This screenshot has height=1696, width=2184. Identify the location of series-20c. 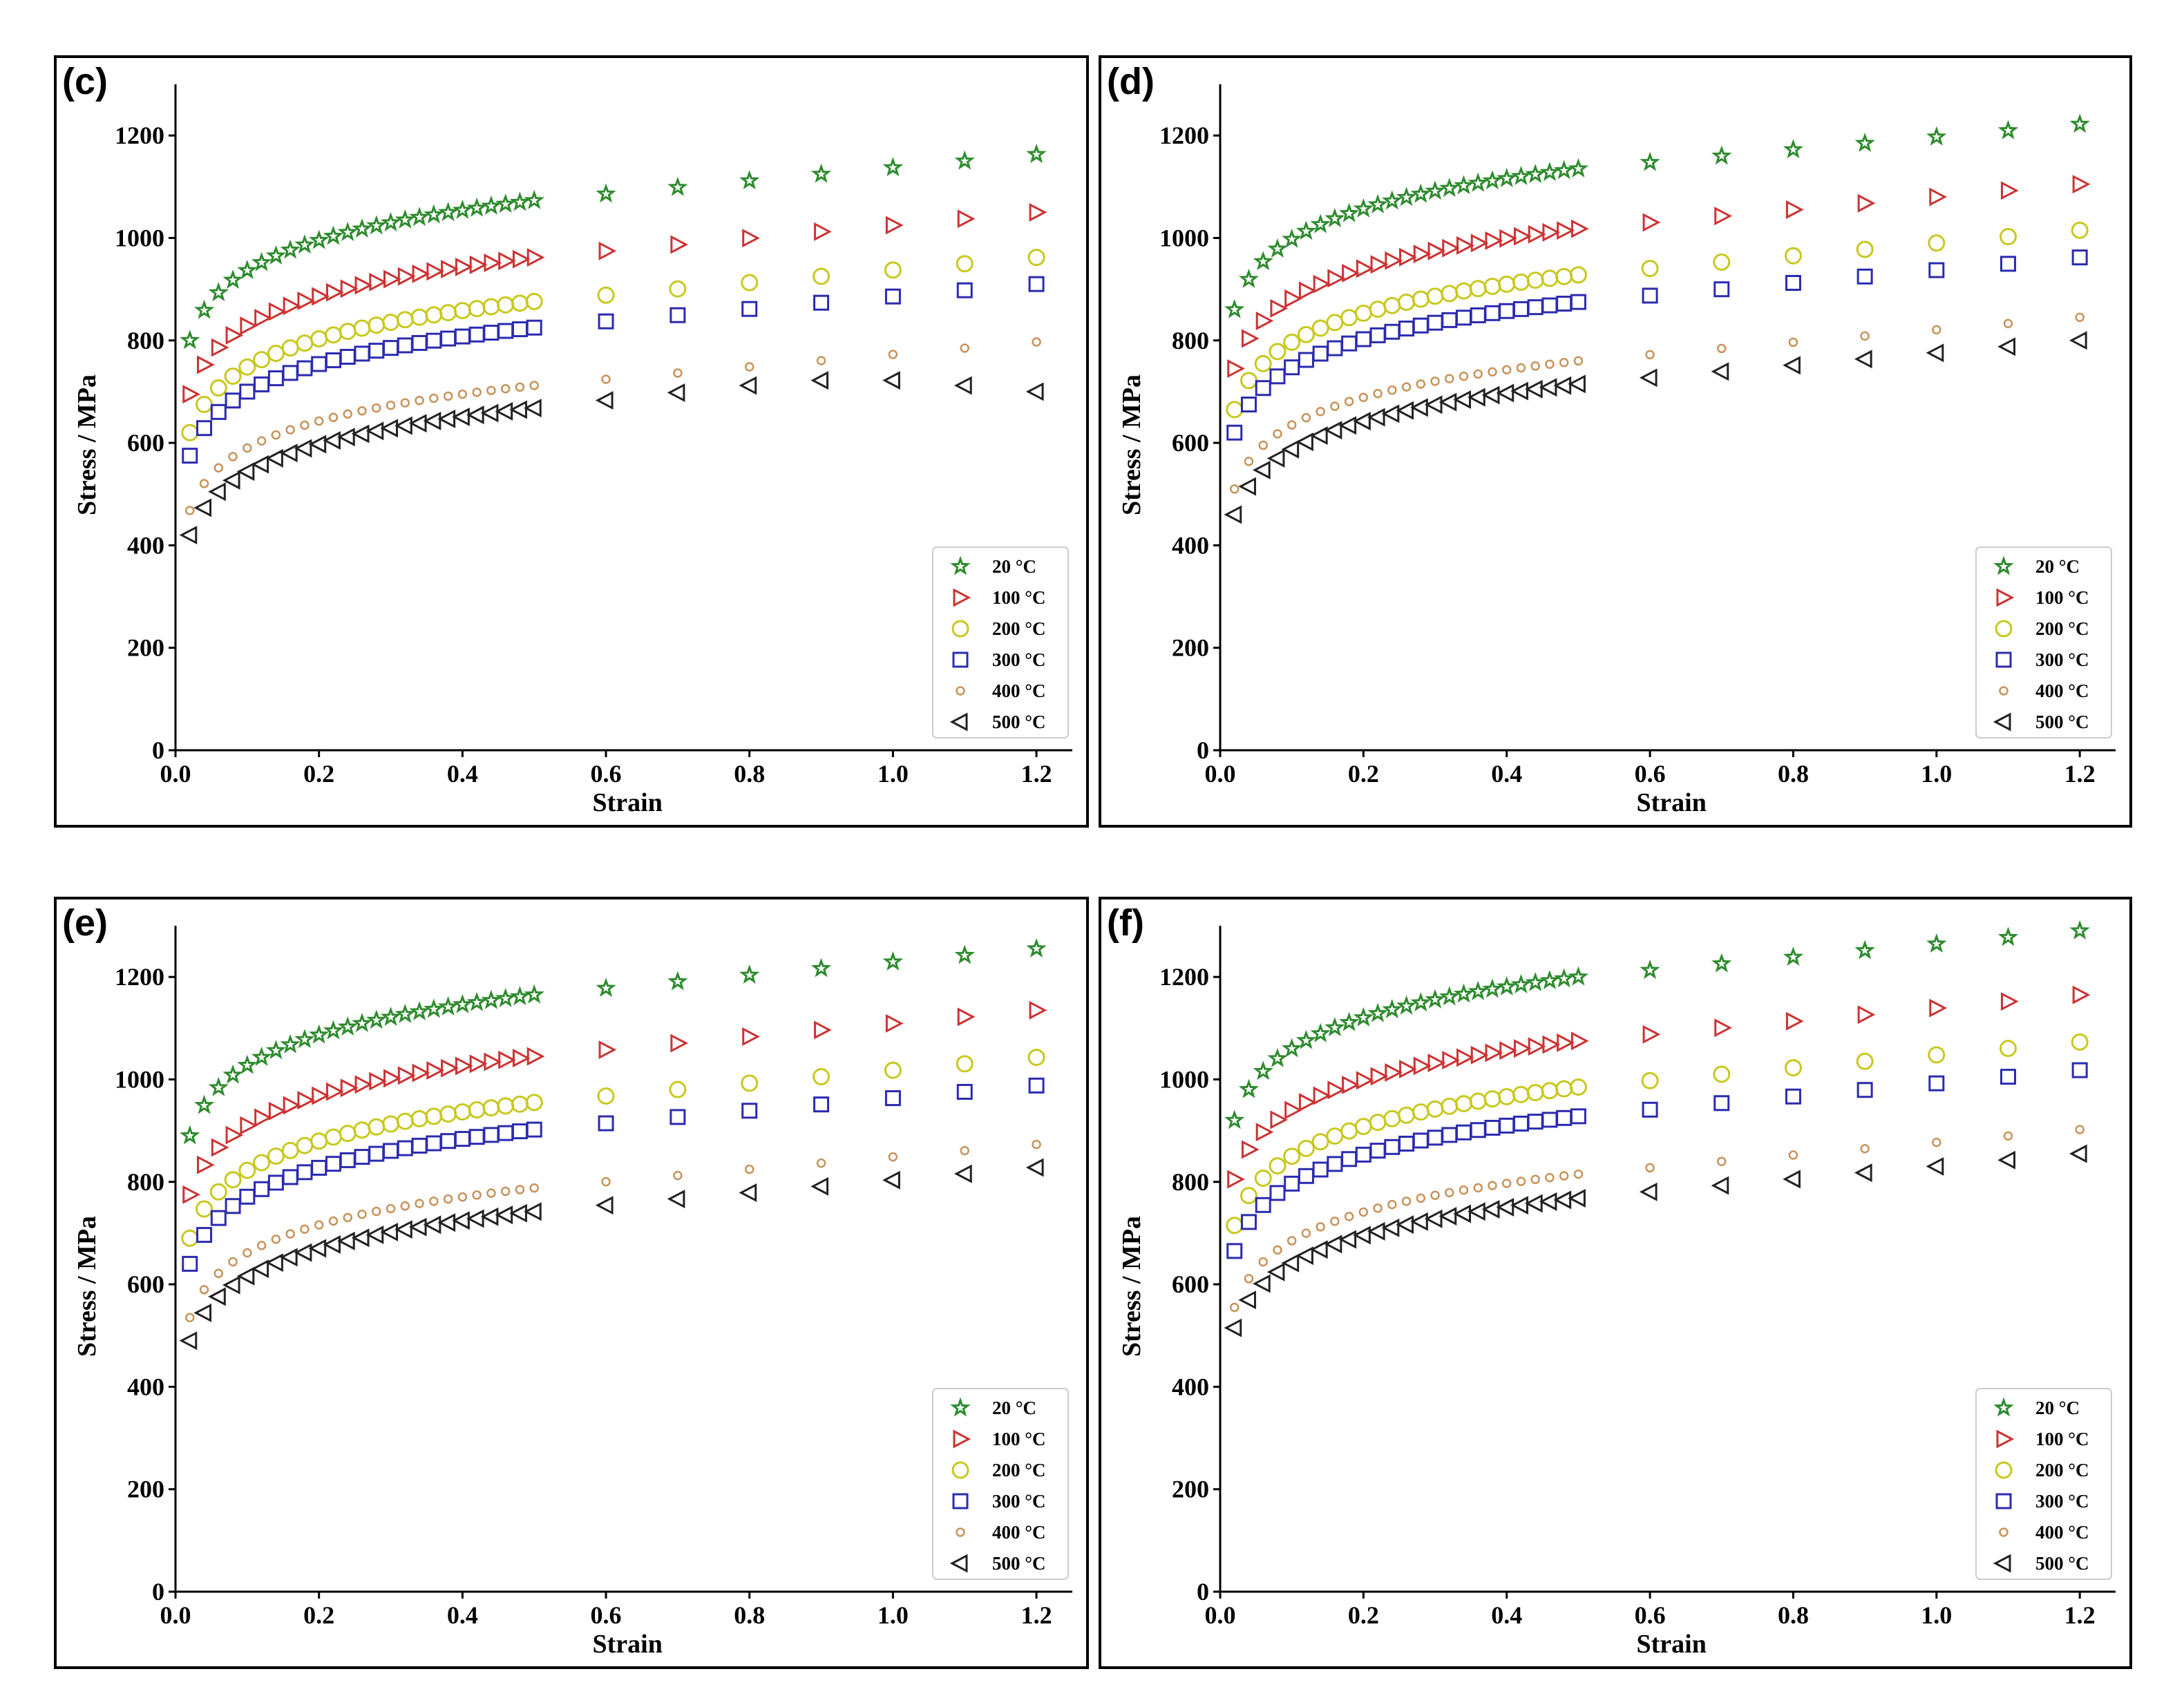
(613, 247).